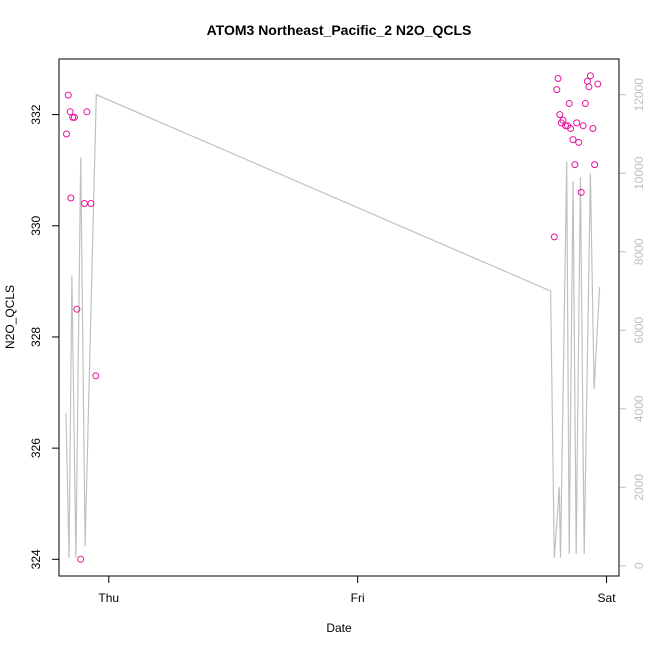 The height and width of the screenshot is (650, 650). What do you see at coordinates (358, 598) in the screenshot?
I see `x-tick-label: Fri` at bounding box center [358, 598].